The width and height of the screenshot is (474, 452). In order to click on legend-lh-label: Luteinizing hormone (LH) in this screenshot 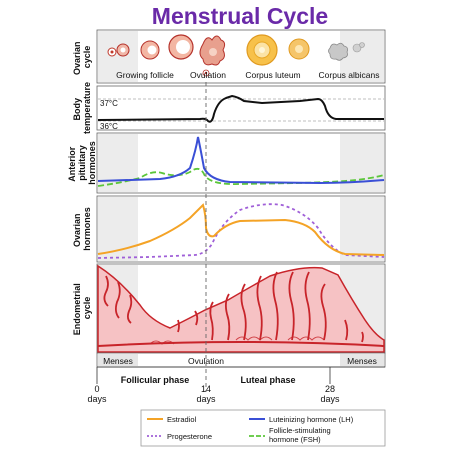, I will do `click(311, 419)`.